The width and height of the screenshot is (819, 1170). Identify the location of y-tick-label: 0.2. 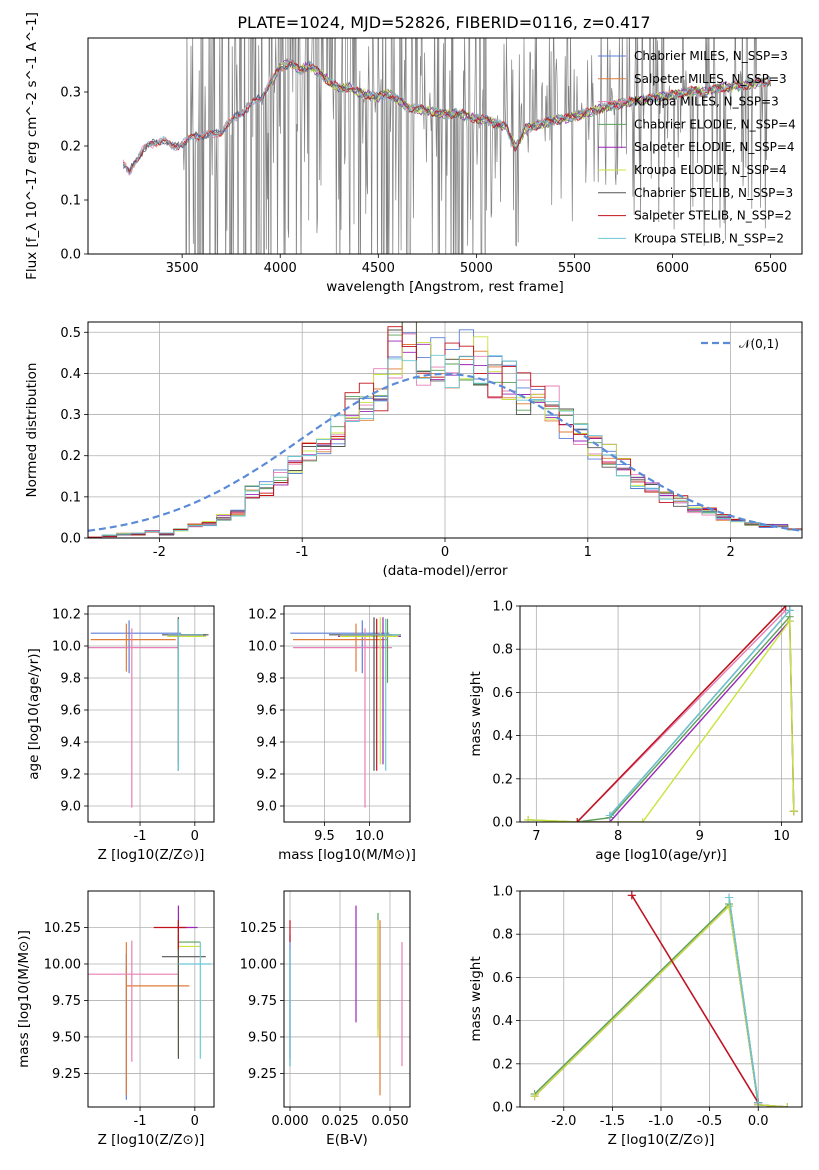
(70, 456).